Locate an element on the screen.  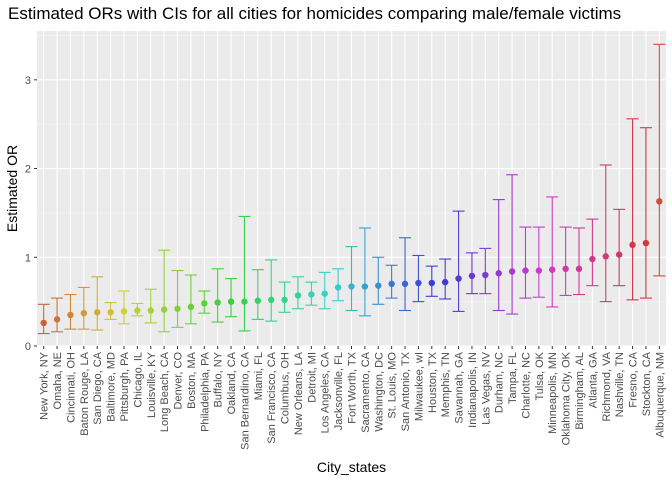
y-tick-label: 1 is located at coordinates (28, 258).